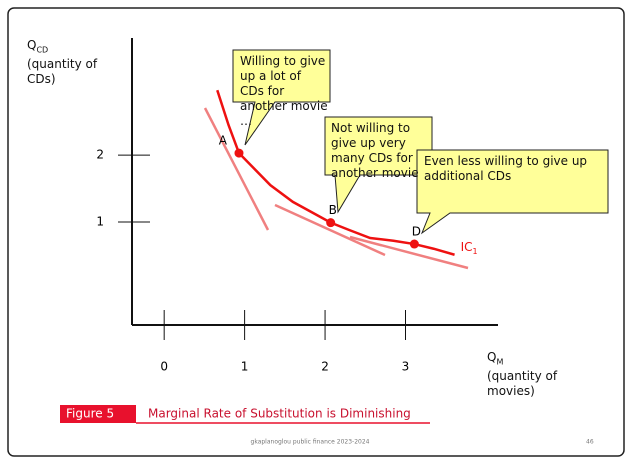 This screenshot has width=632, height=464. Describe the element at coordinates (590, 442) in the screenshot. I see `page-number: 46` at that location.